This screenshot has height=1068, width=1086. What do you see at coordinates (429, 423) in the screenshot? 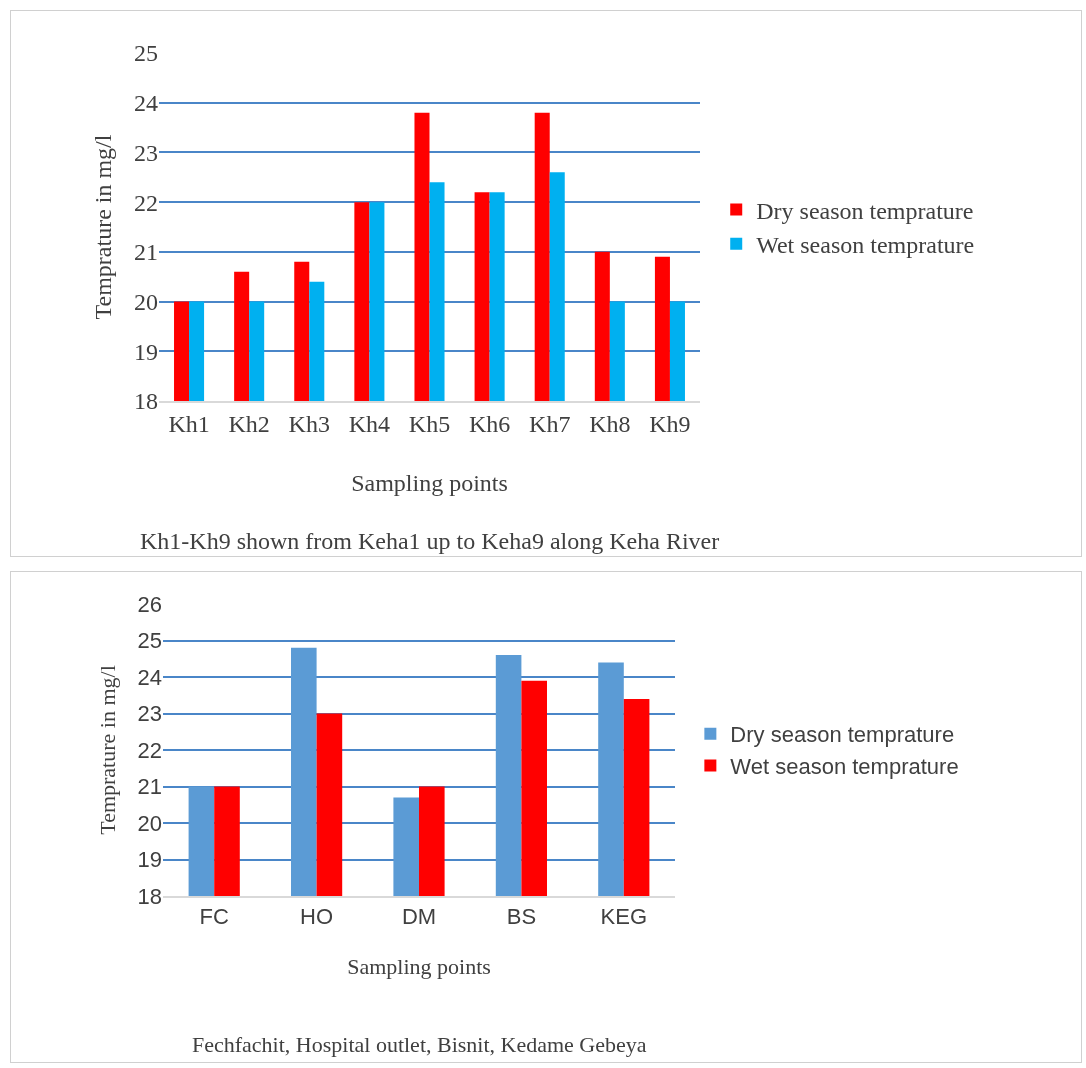
I see `x-tick-label: Kh5` at bounding box center [429, 423].